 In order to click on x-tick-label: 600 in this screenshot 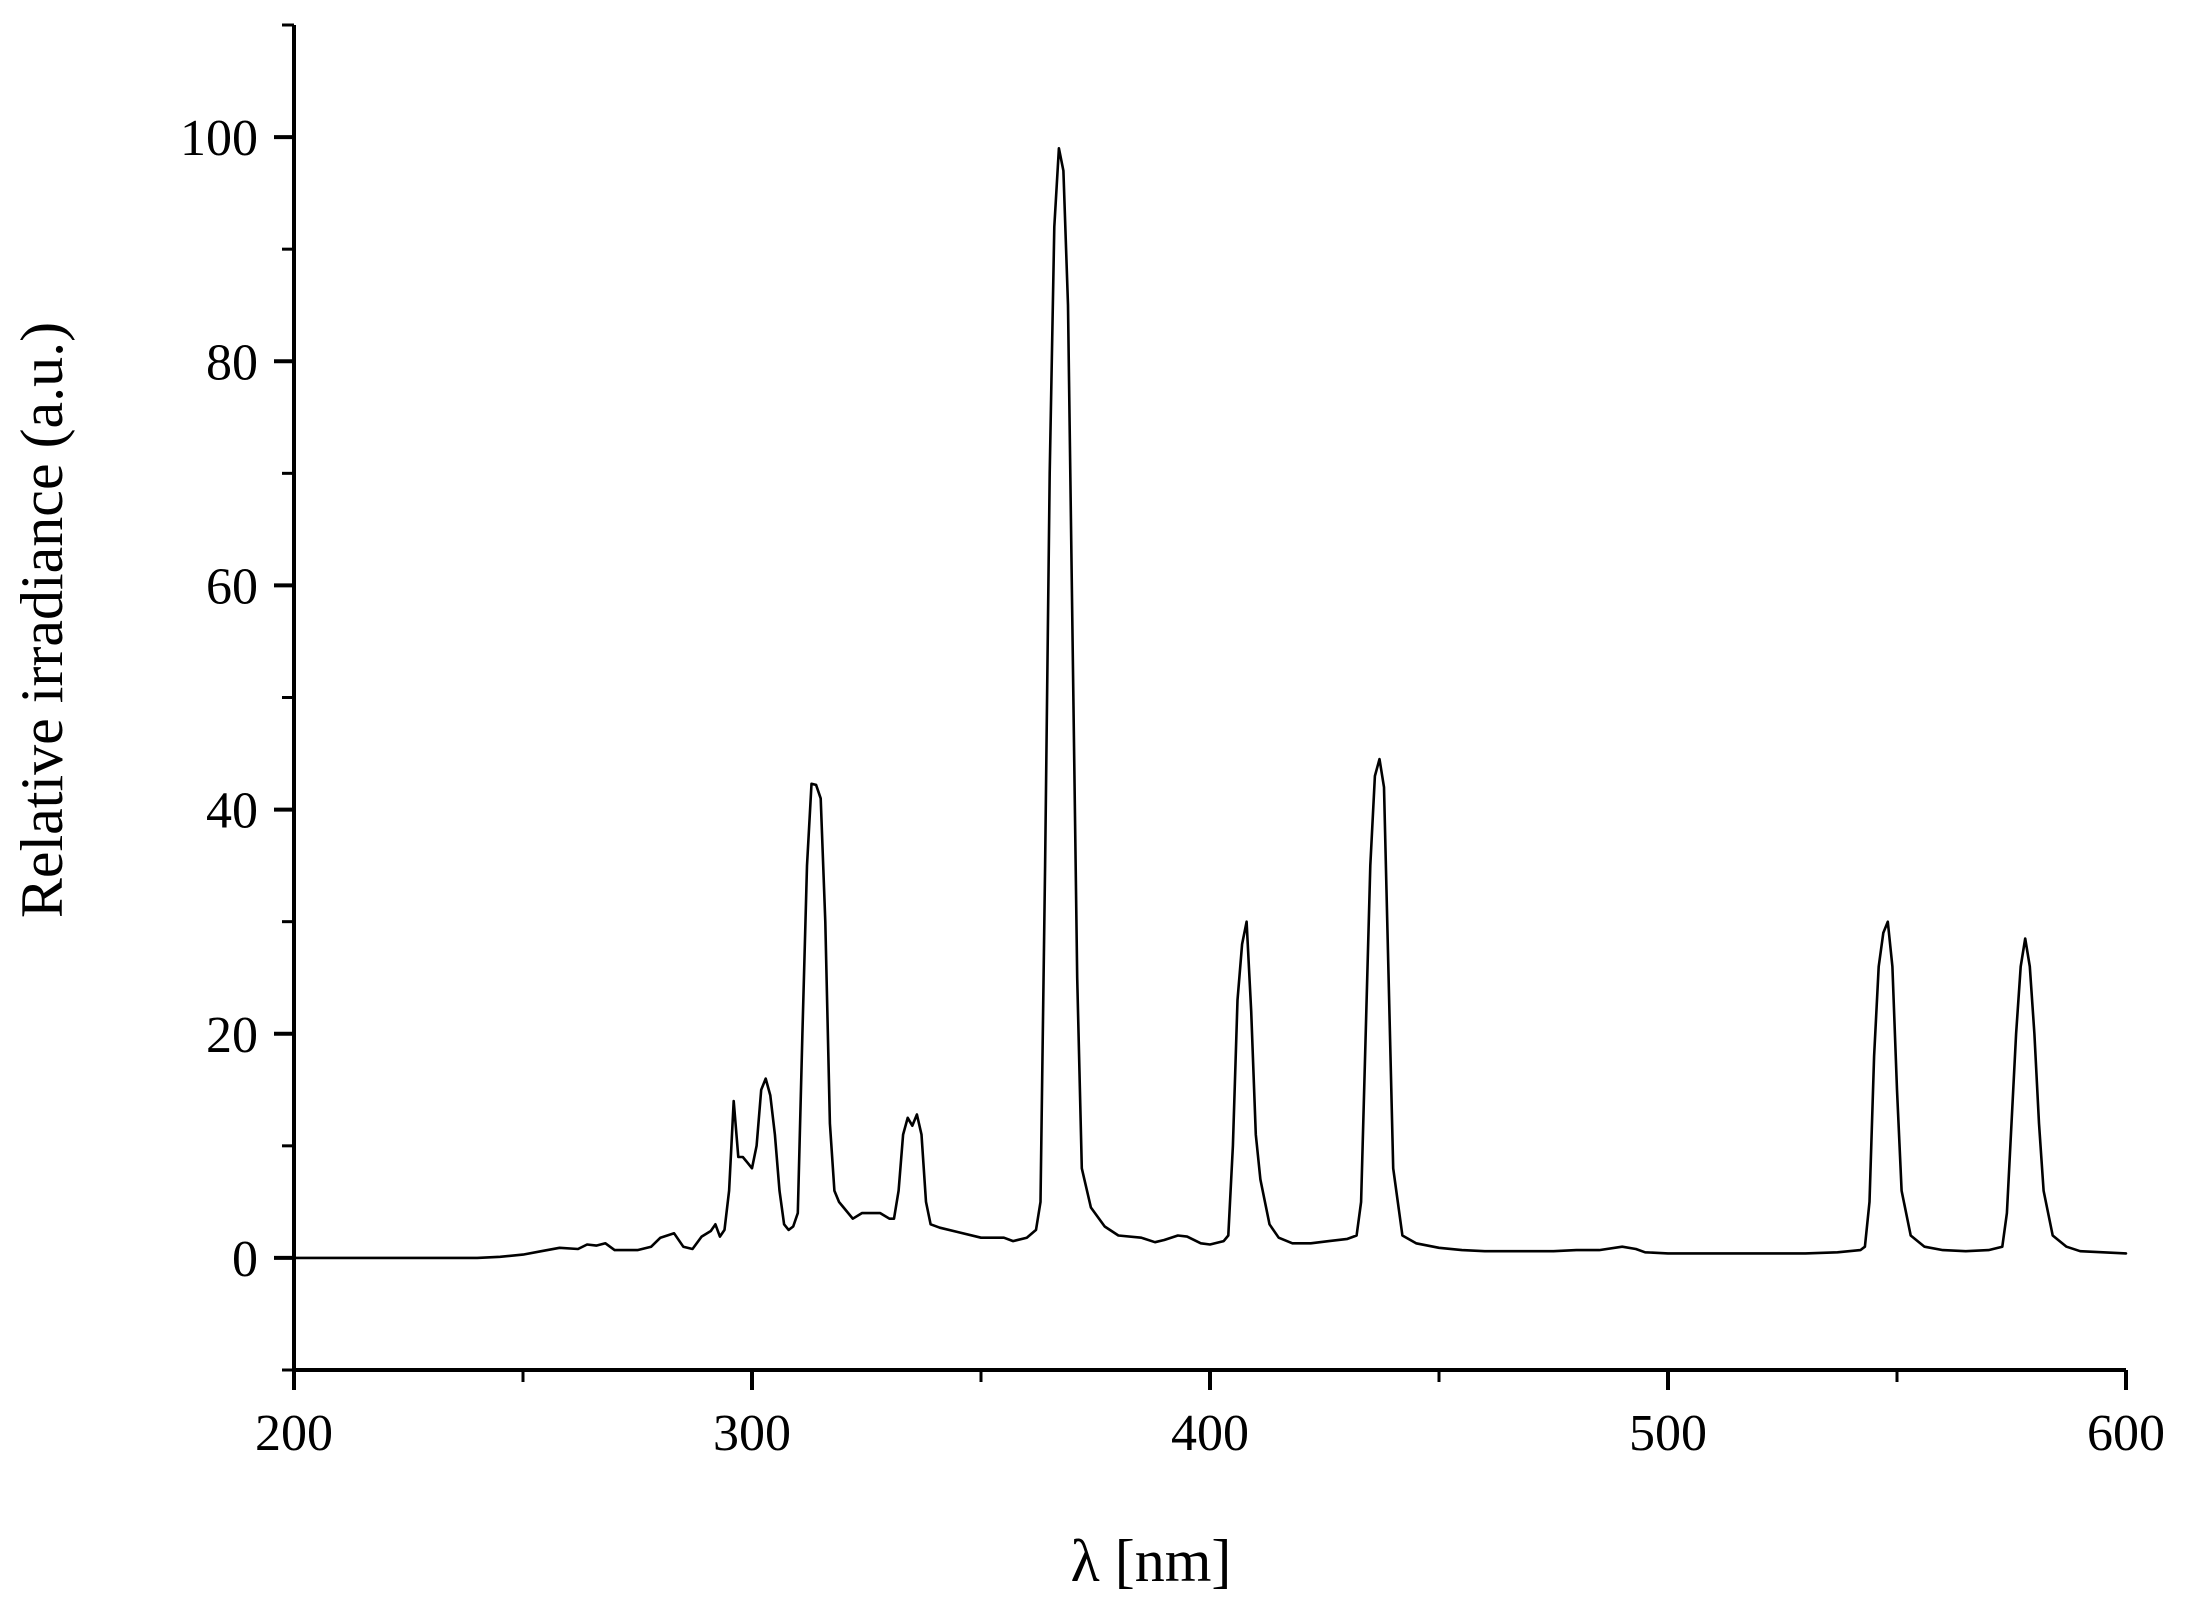, I will do `click(2126, 1433)`.